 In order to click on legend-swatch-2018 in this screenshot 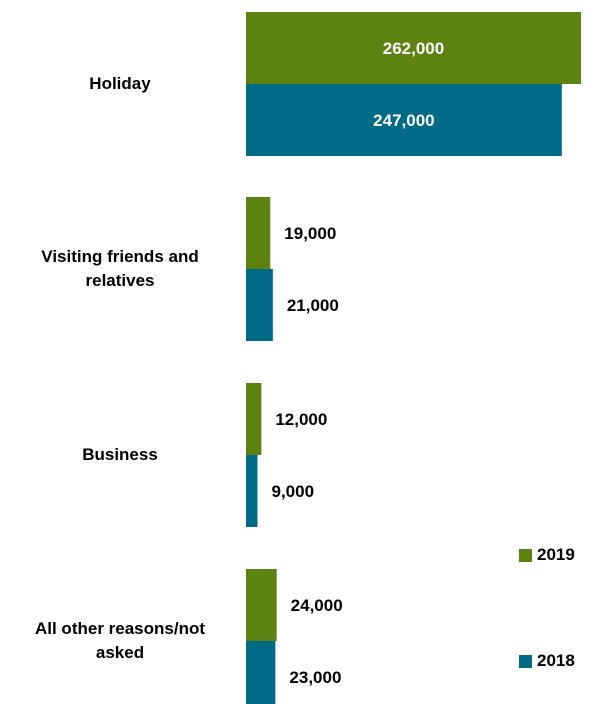, I will do `click(525, 661)`.